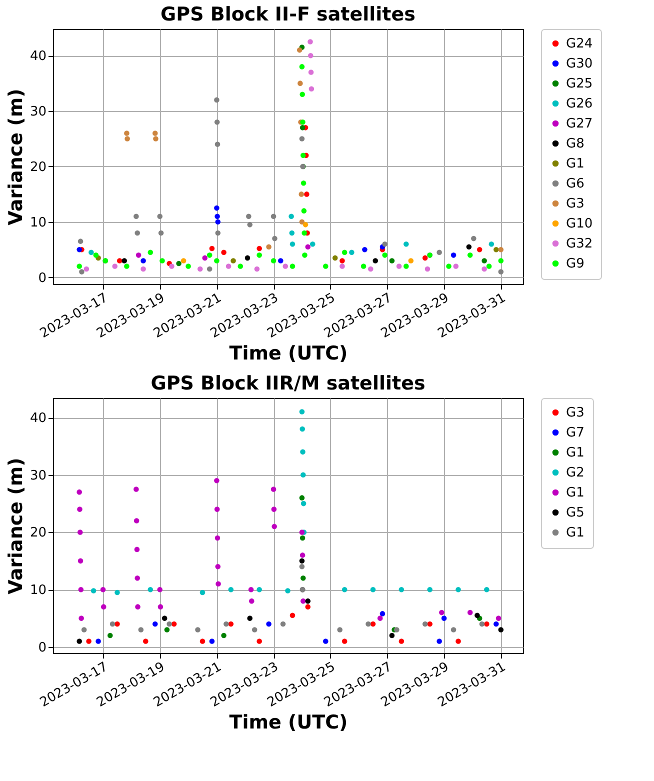 The width and height of the screenshot is (654, 781). Describe the element at coordinates (38, 56) in the screenshot. I see `y-tick-label: 40` at that location.